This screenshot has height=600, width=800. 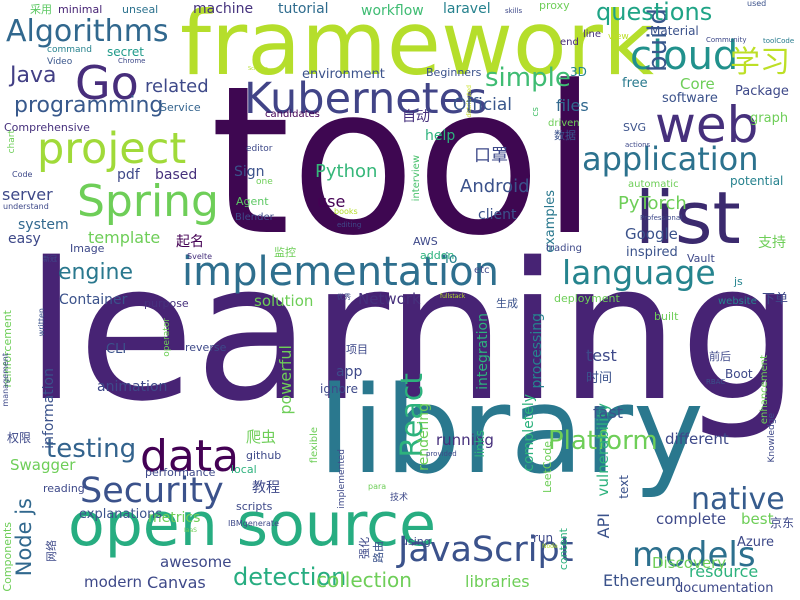 I want to click on cloud-word: understand, so click(x=26, y=206).